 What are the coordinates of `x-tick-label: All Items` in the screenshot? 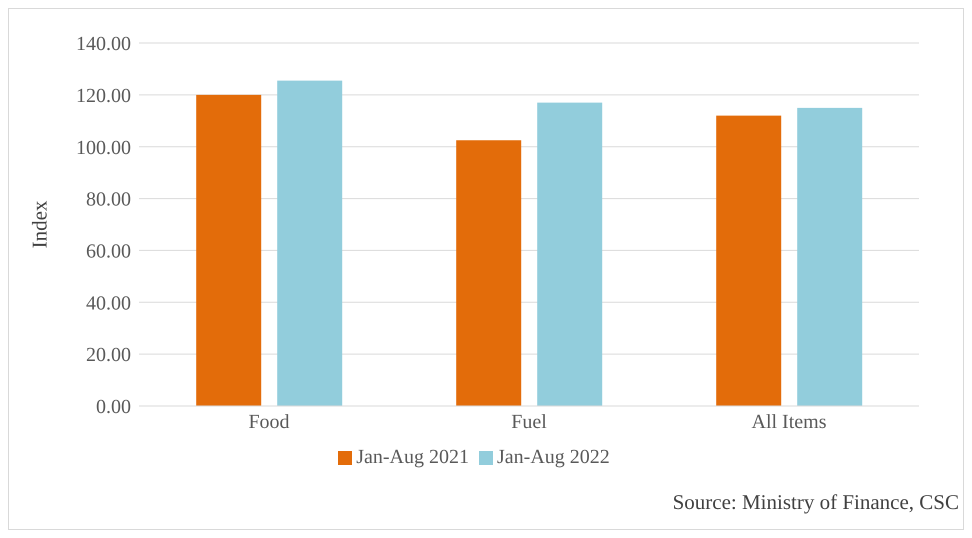 It's located at (789, 422).